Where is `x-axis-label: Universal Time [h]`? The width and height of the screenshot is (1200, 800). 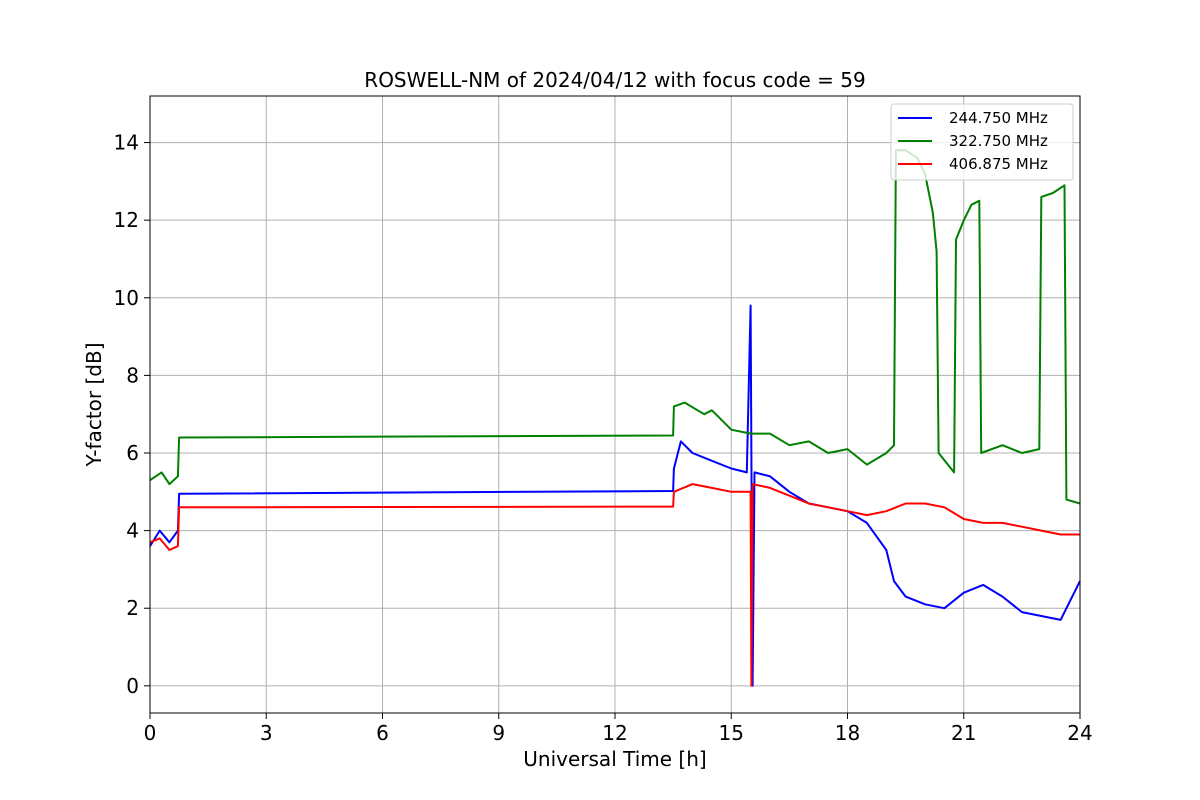
x-axis-label: Universal Time [h] is located at coordinates (614, 759).